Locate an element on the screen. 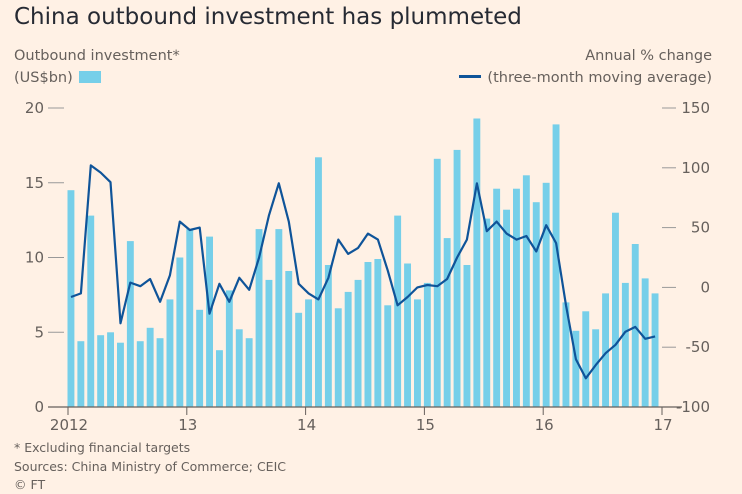  line-legend: (three-month moving average) is located at coordinates (585, 78).